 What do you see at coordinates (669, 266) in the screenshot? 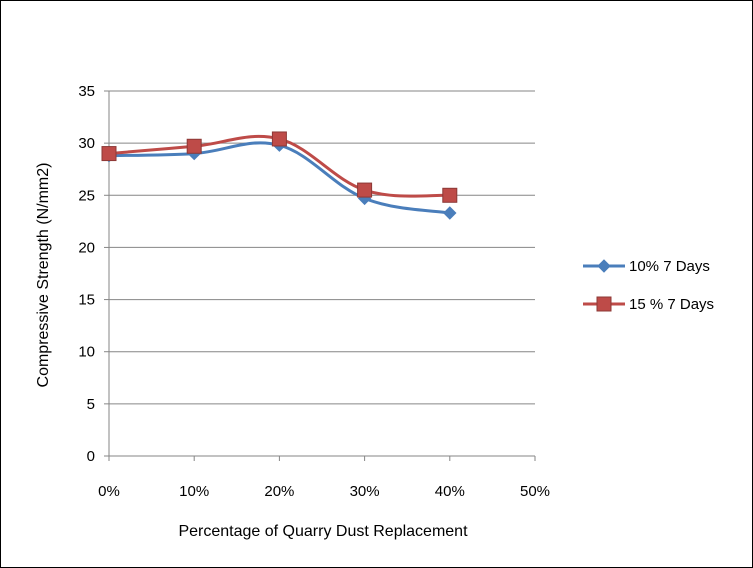
I see `legend-label: 10% 7 Days` at bounding box center [669, 266].